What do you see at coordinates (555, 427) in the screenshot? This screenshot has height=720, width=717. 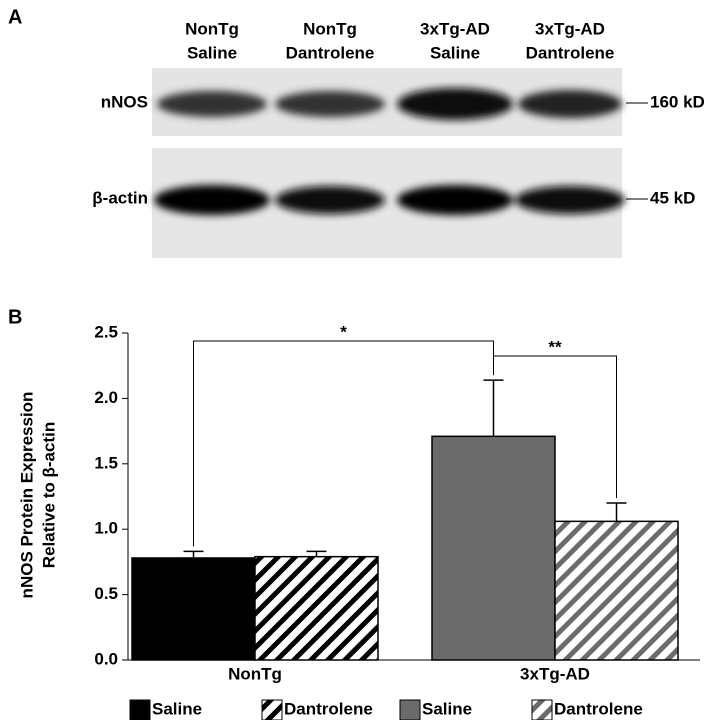 I see `bracket` at bounding box center [555, 427].